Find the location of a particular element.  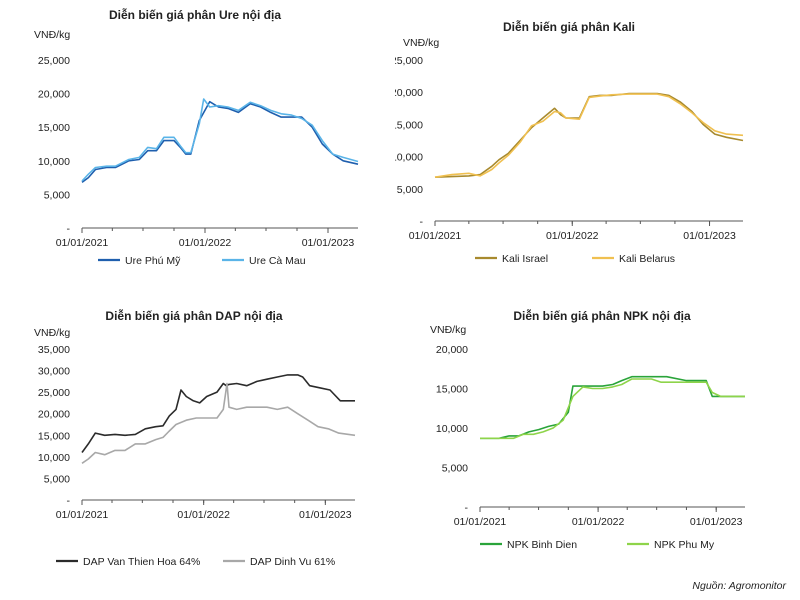

chart-title: Diễn biến giá phân DAP nội địa is located at coordinates (193, 315).